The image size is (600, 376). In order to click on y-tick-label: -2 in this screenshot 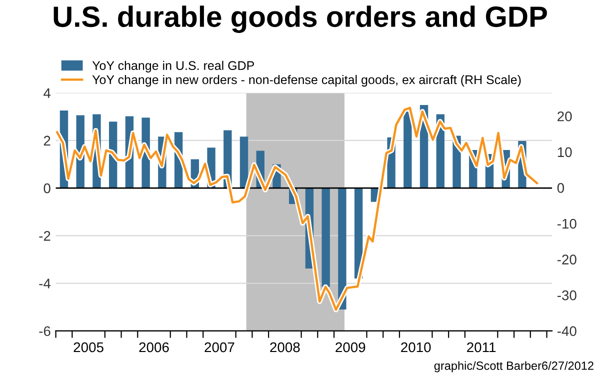, I will do `click(44, 236)`.